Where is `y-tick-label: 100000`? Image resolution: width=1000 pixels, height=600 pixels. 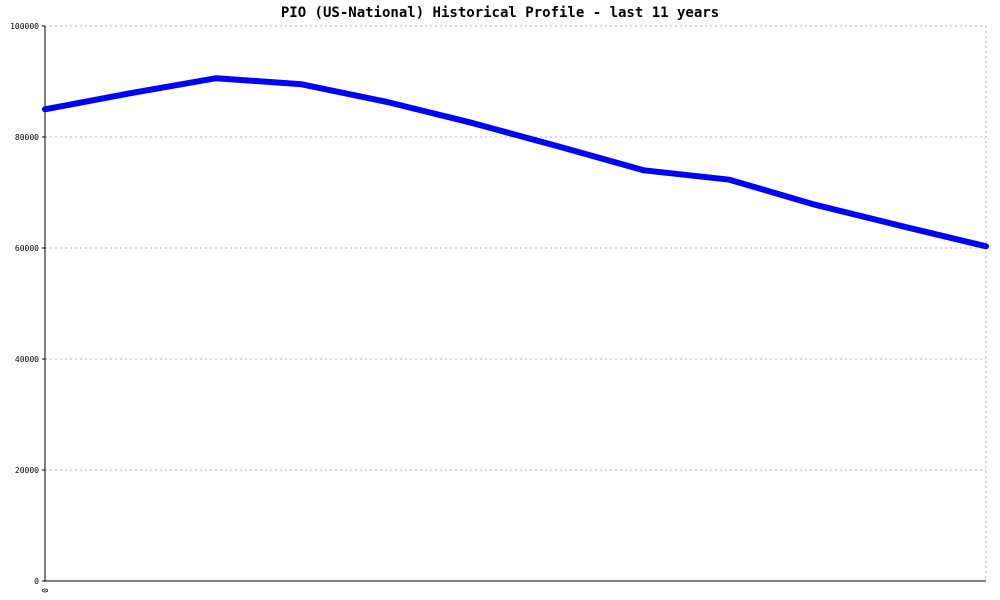 y-tick-label: 100000 is located at coordinates (24, 26).